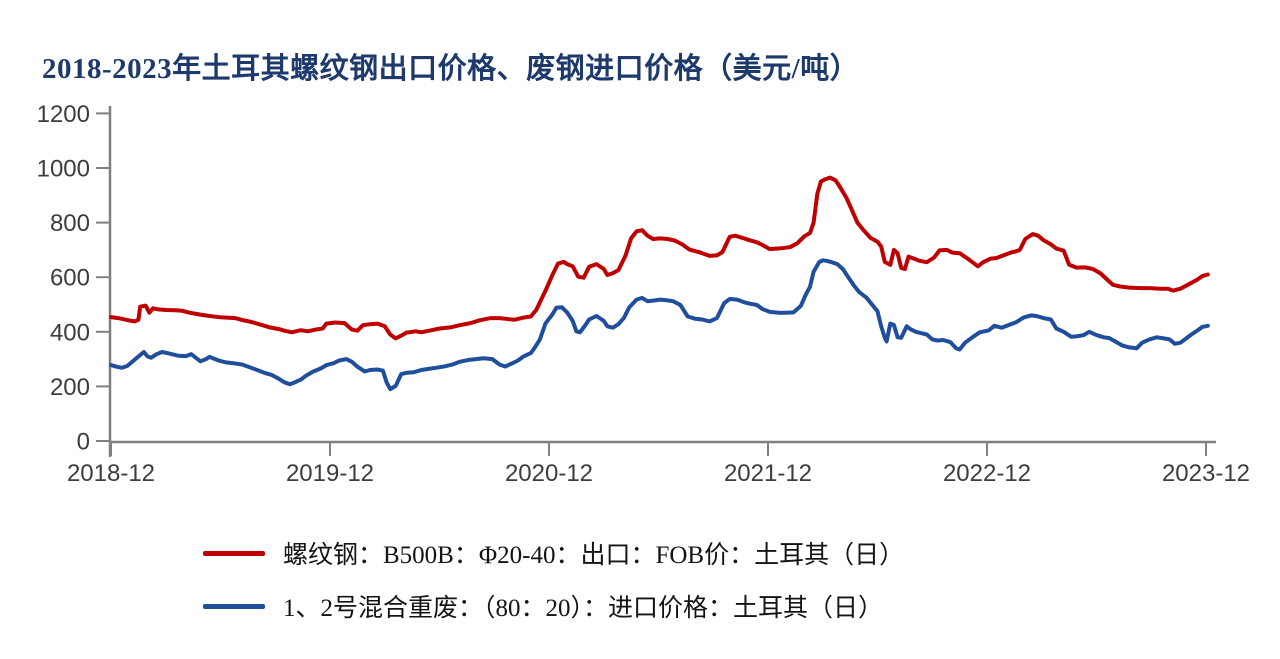 The height and width of the screenshot is (659, 1280). Describe the element at coordinates (1206, 473) in the screenshot. I see `x-tick-label: 2023-12` at that location.